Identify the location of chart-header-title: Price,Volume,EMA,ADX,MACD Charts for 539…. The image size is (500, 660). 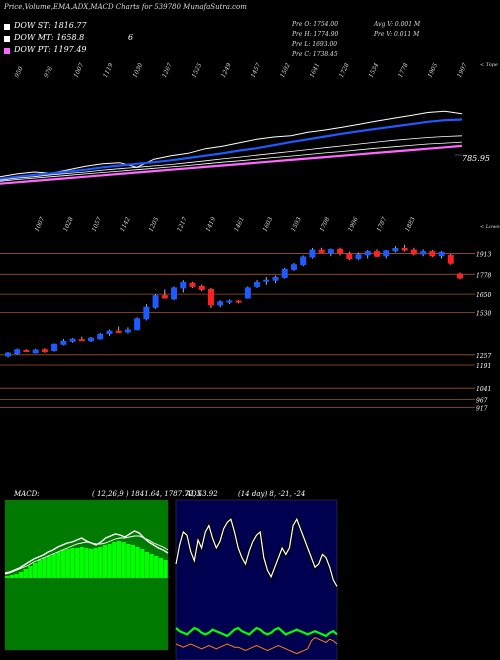
(125, 7).